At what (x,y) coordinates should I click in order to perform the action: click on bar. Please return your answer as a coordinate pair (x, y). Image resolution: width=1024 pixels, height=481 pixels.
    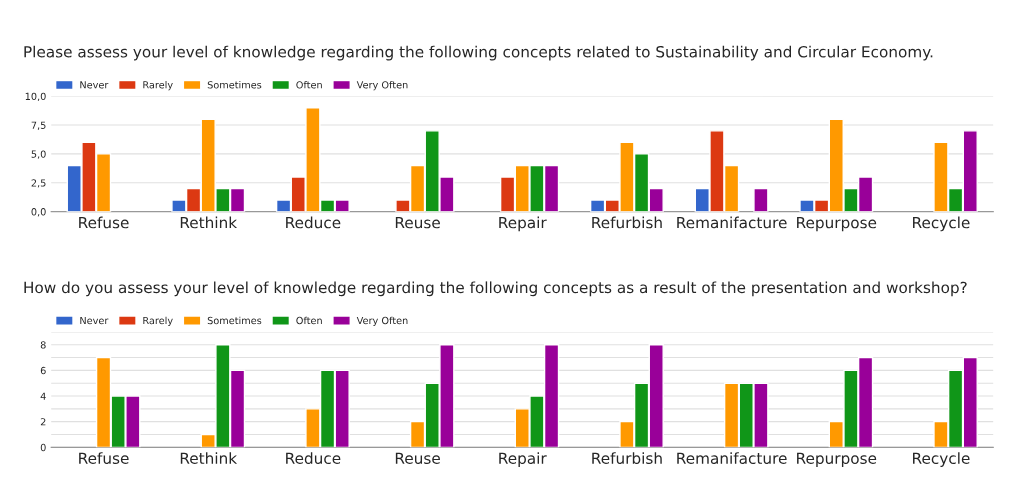
    Looking at the image, I should click on (761, 199).